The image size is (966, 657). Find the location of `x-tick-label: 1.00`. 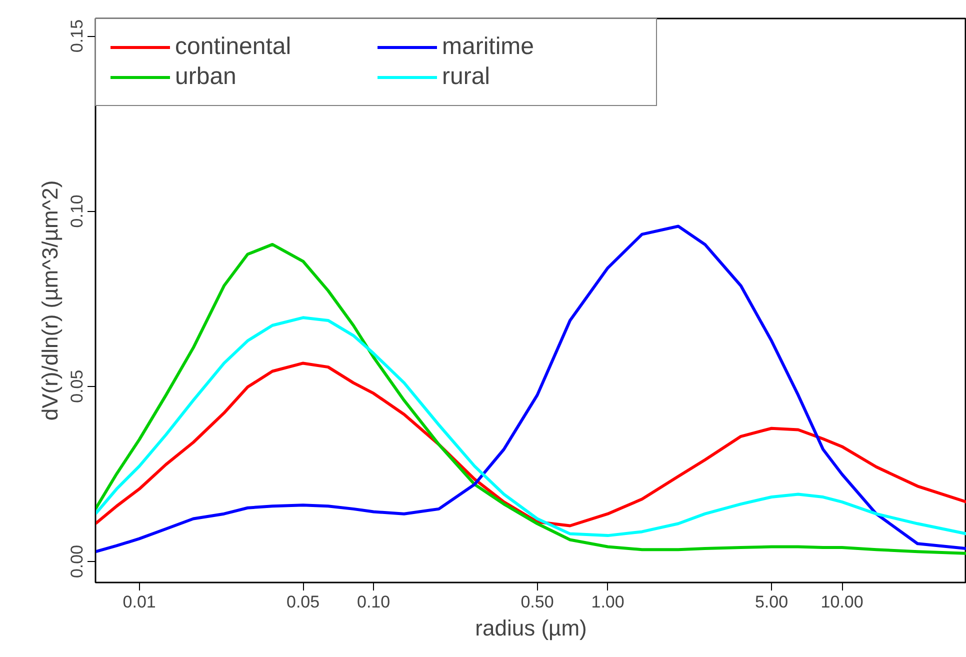

x-tick-label: 1.00 is located at coordinates (607, 602).